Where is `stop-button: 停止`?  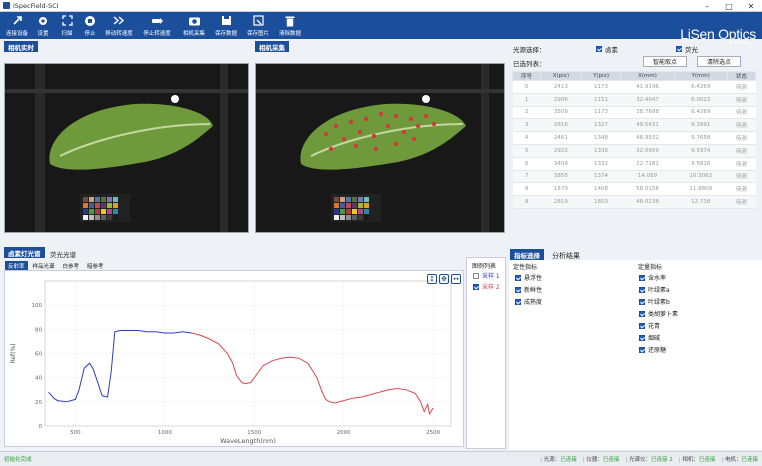
stop-button: 停止 is located at coordinates (90, 25).